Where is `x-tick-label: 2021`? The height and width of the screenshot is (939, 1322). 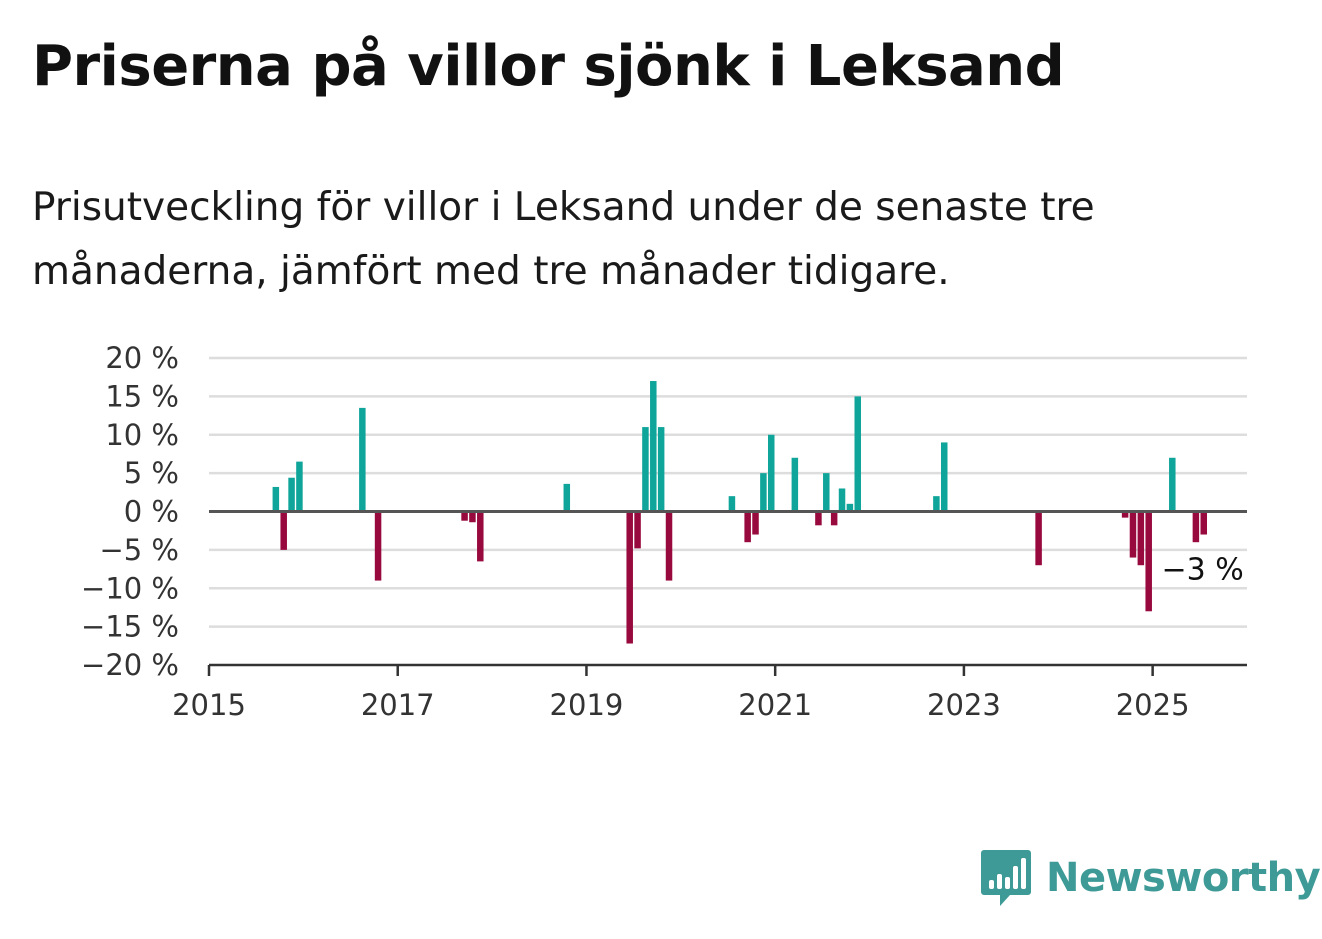 x-tick-label: 2021 is located at coordinates (775, 705).